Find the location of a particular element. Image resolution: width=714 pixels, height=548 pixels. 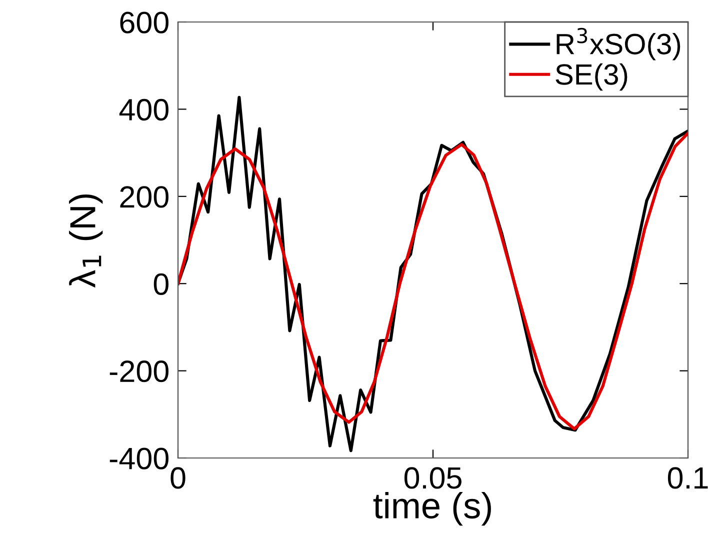

y-tick-label: -400 is located at coordinates (139, 459).